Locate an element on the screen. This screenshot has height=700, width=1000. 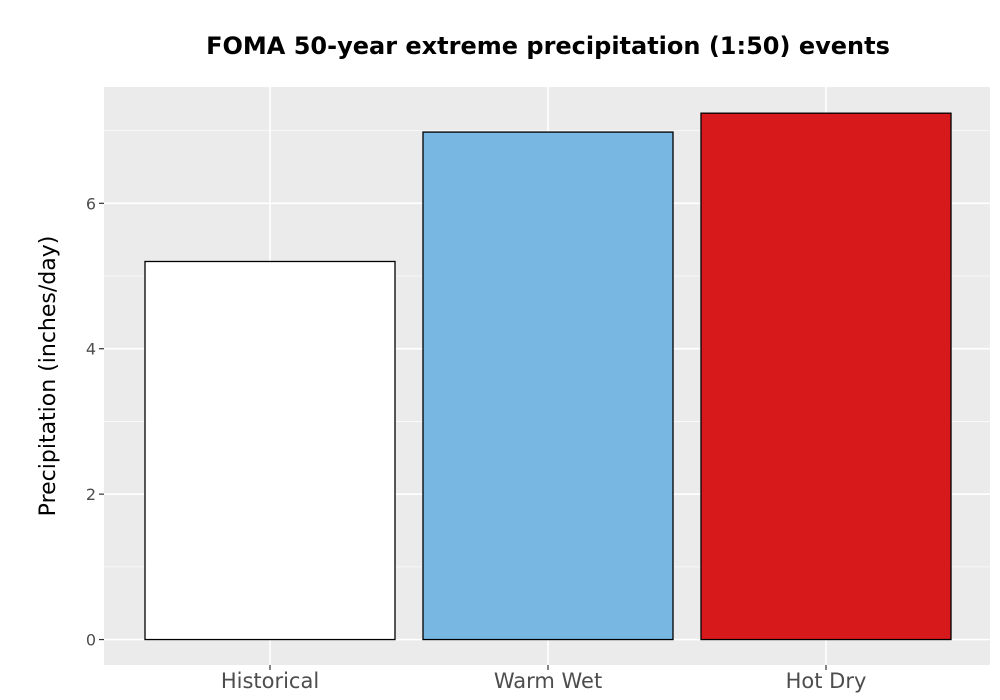
y-axis-title: Precipitation (inches/day) is located at coordinates (48, 376).